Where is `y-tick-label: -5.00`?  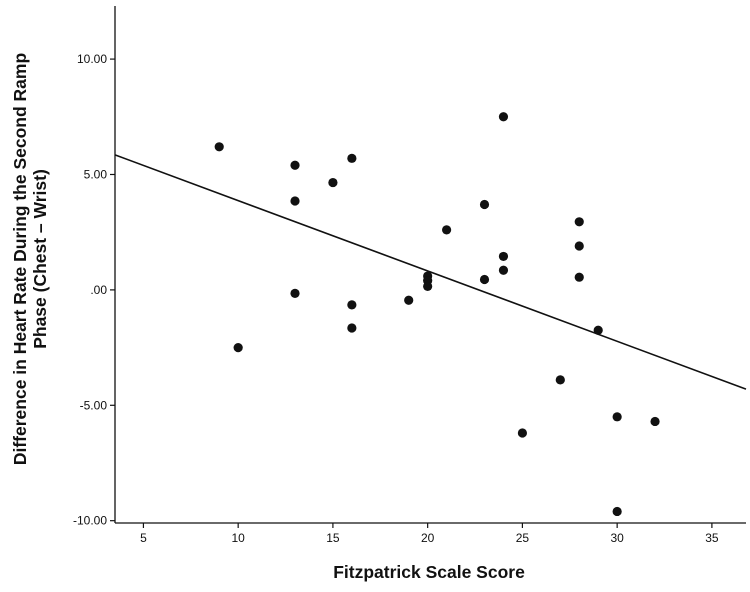
y-tick-label: -5.00 is located at coordinates (94, 405).